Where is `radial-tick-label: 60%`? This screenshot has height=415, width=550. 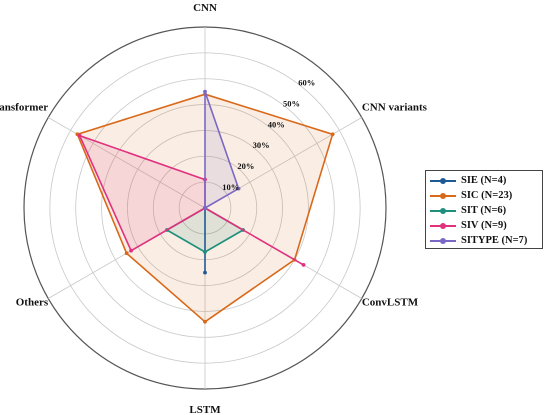 radial-tick-label: 60% is located at coordinates (306, 82).